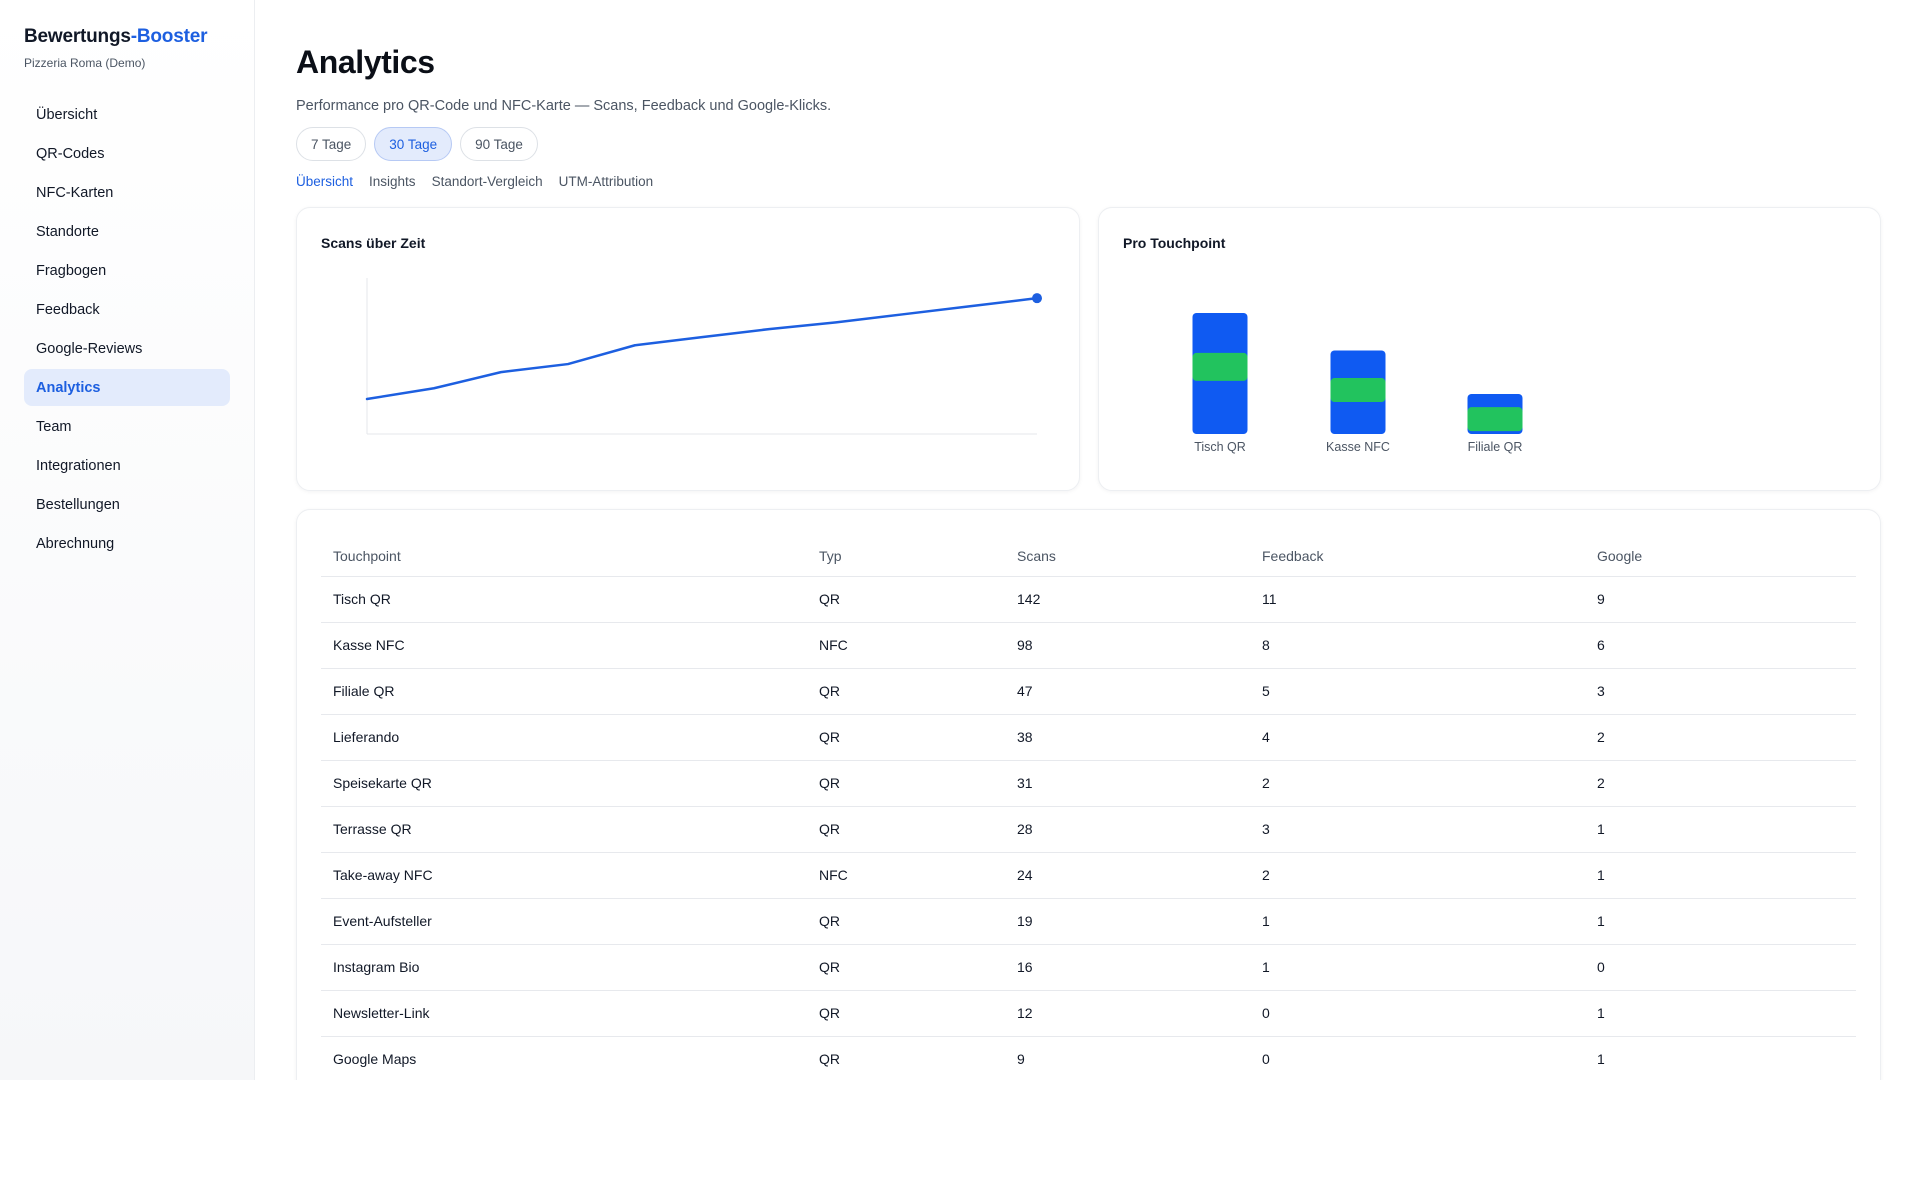 The height and width of the screenshot is (1196, 1920). I want to click on cell-scans: 38, so click(1127, 737).